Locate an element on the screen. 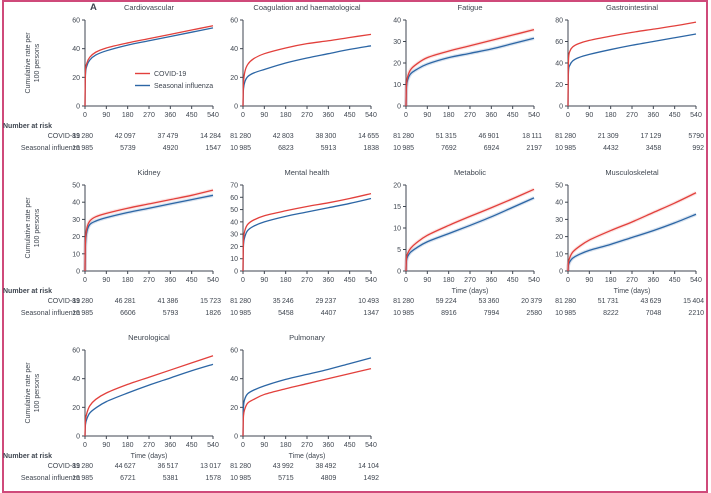 The image size is (711, 493). risk-value-covid: 43 629 is located at coordinates (650, 301).